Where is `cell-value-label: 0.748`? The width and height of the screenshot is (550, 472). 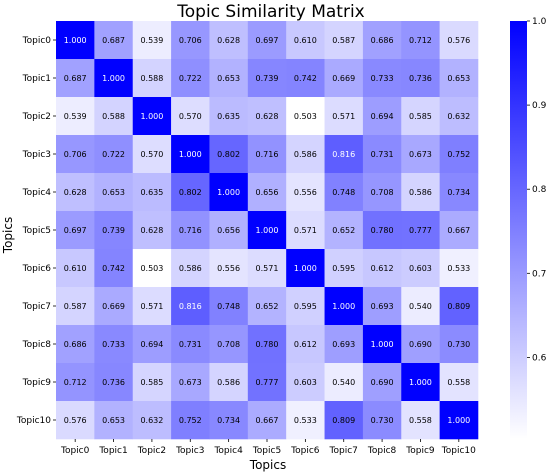
cell-value-label: 0.748 is located at coordinates (228, 306).